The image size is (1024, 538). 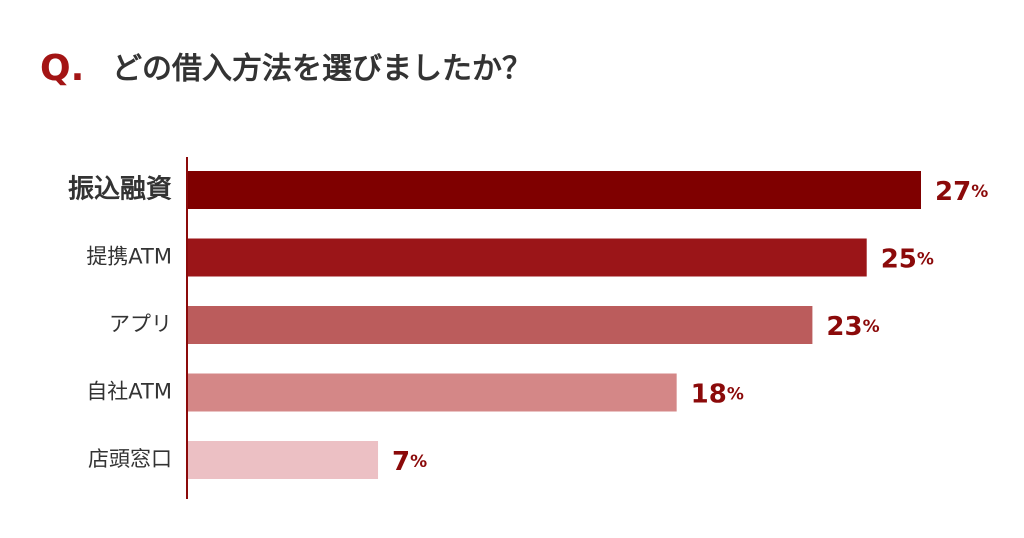 What do you see at coordinates (717, 394) in the screenshot?
I see `value-label: 18%` at bounding box center [717, 394].